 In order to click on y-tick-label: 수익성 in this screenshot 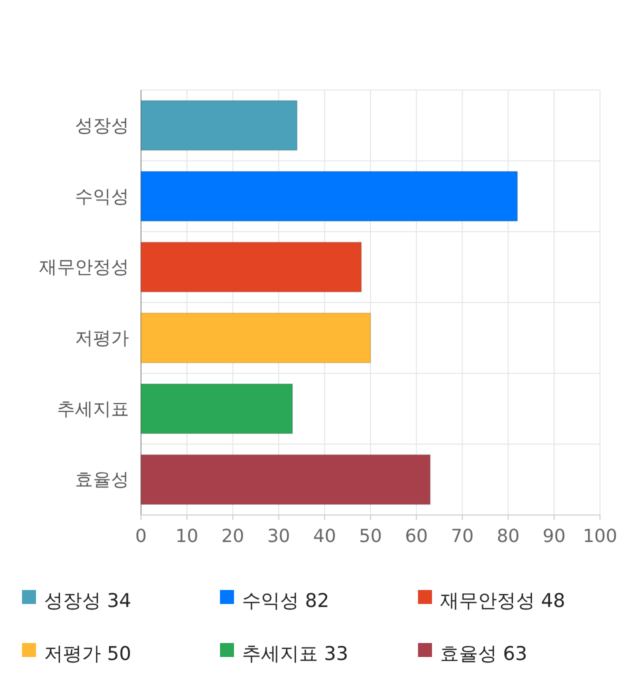, I will do `click(102, 197)`.